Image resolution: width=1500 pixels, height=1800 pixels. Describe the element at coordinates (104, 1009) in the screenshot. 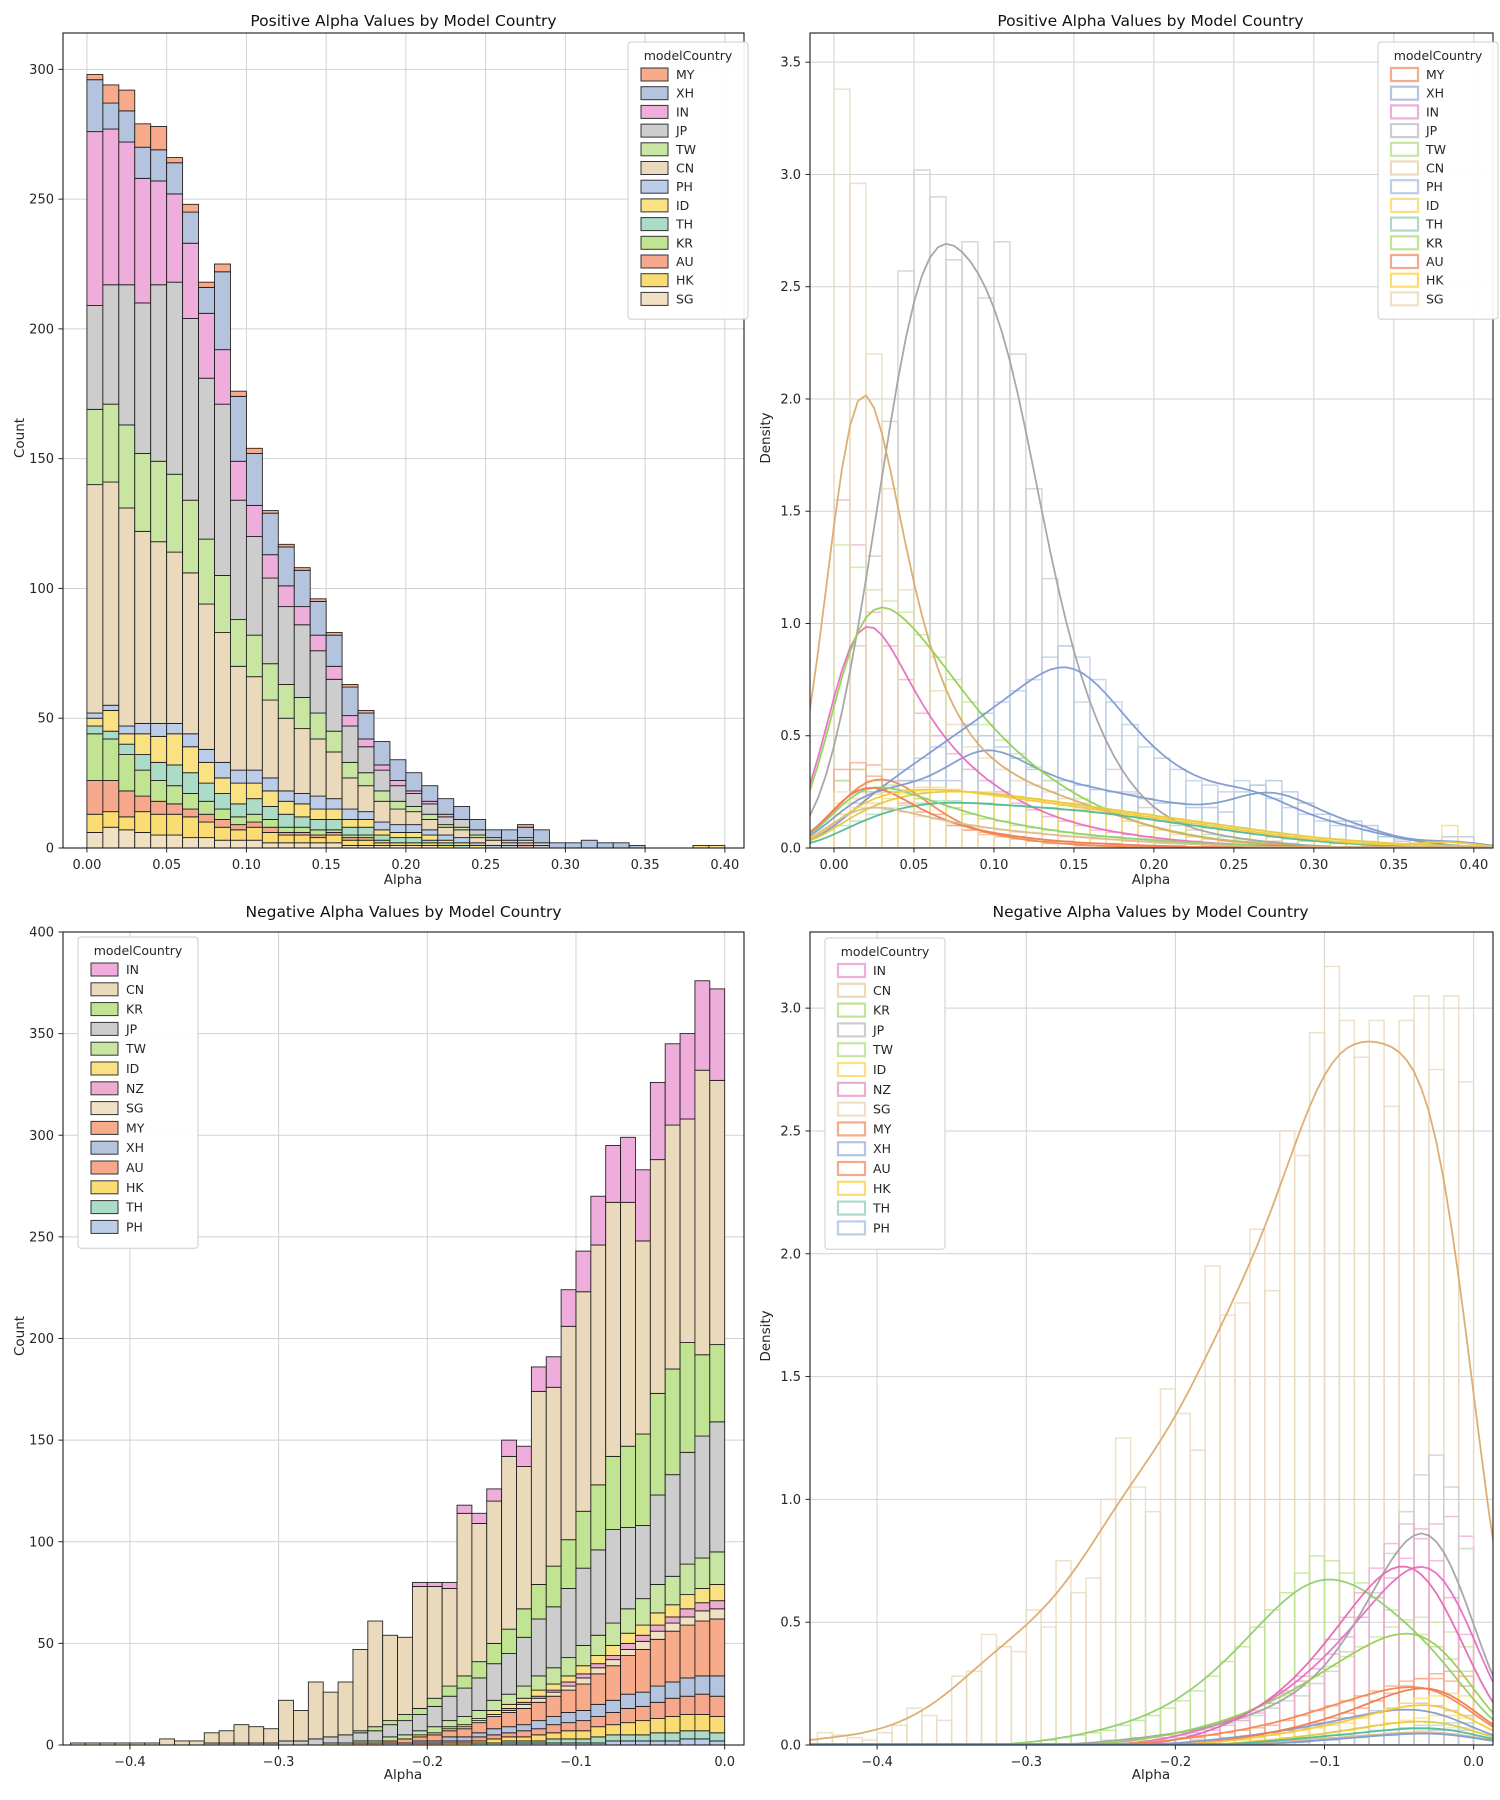

I see `legend-swatch-KR` at that location.